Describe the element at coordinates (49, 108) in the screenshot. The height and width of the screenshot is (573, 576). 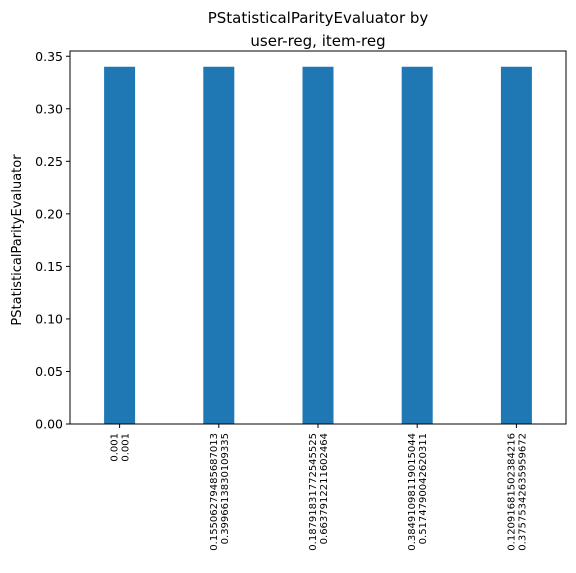
I see `y-tick-label-6: 0.30` at that location.